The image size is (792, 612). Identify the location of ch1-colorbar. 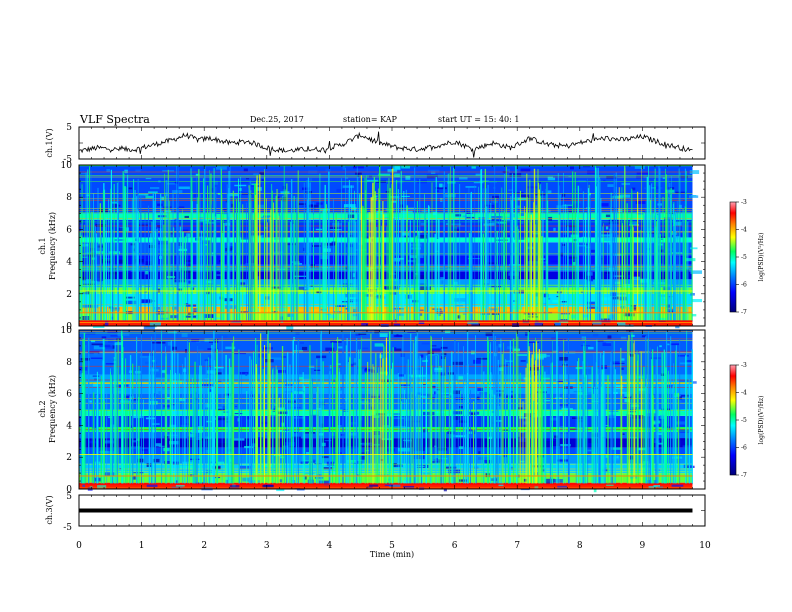
(733, 257).